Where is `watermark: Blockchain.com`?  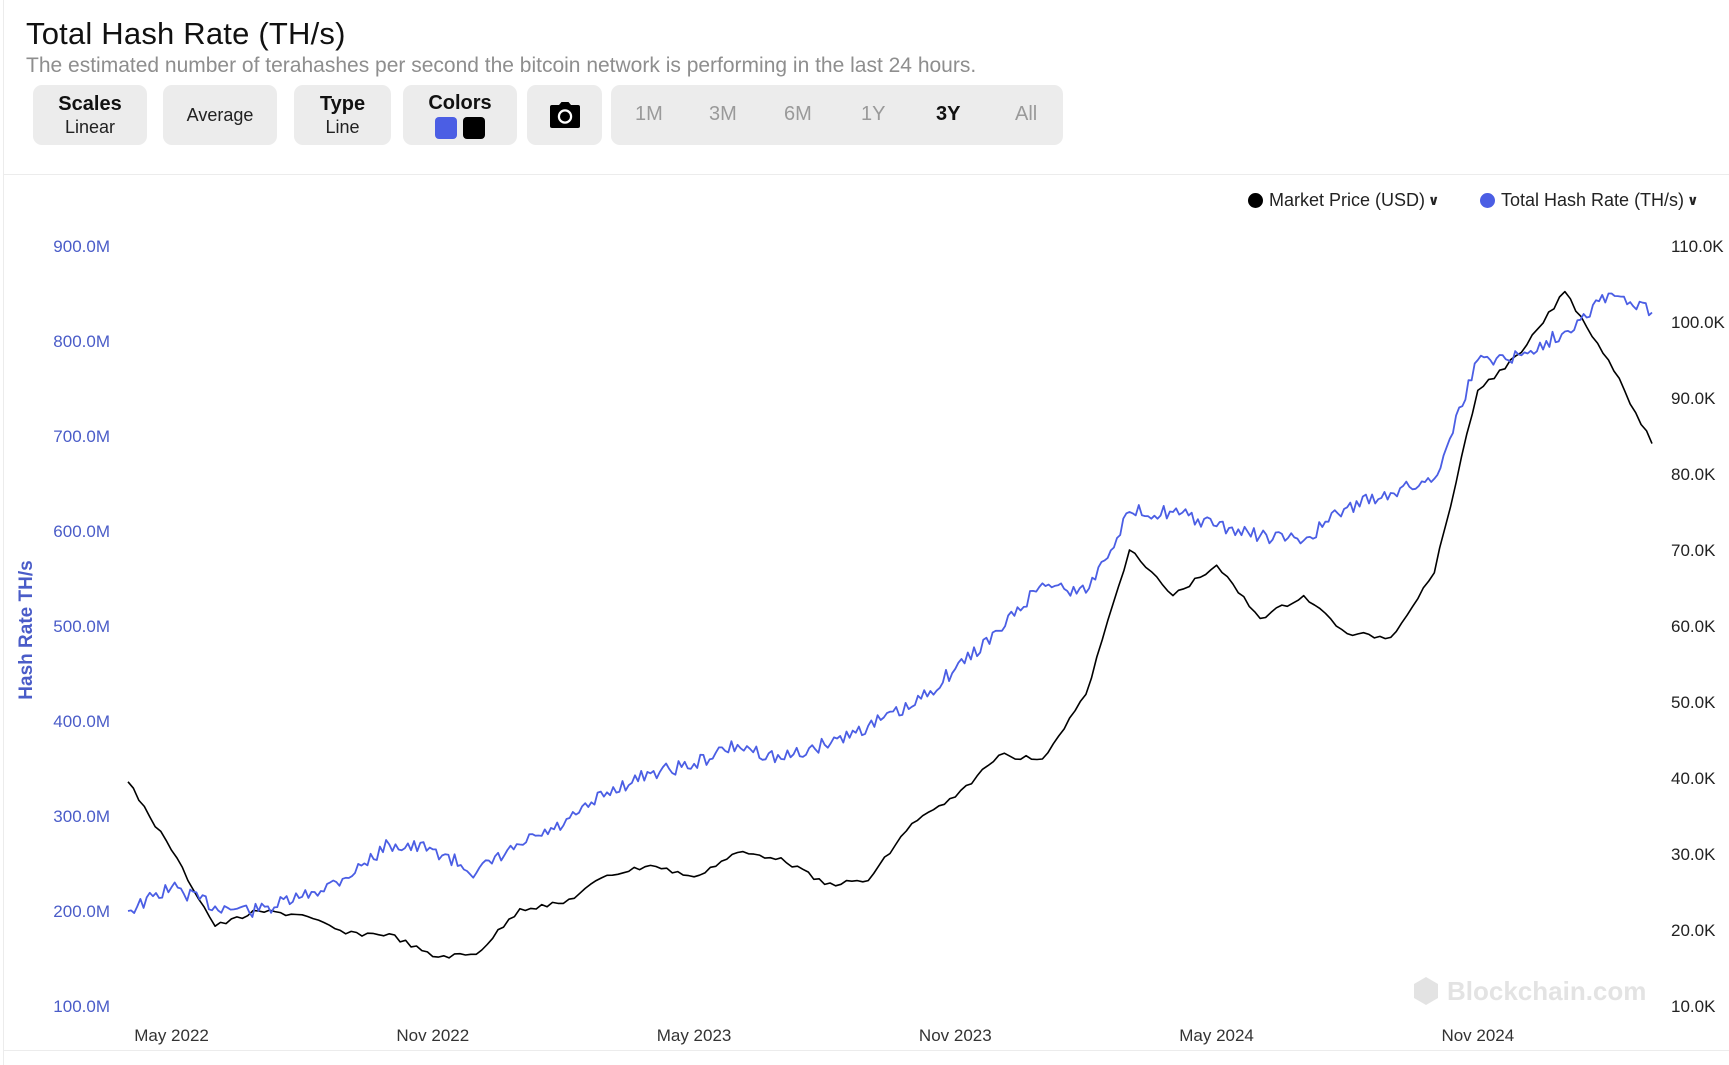 watermark: Blockchain.com is located at coordinates (1530, 991).